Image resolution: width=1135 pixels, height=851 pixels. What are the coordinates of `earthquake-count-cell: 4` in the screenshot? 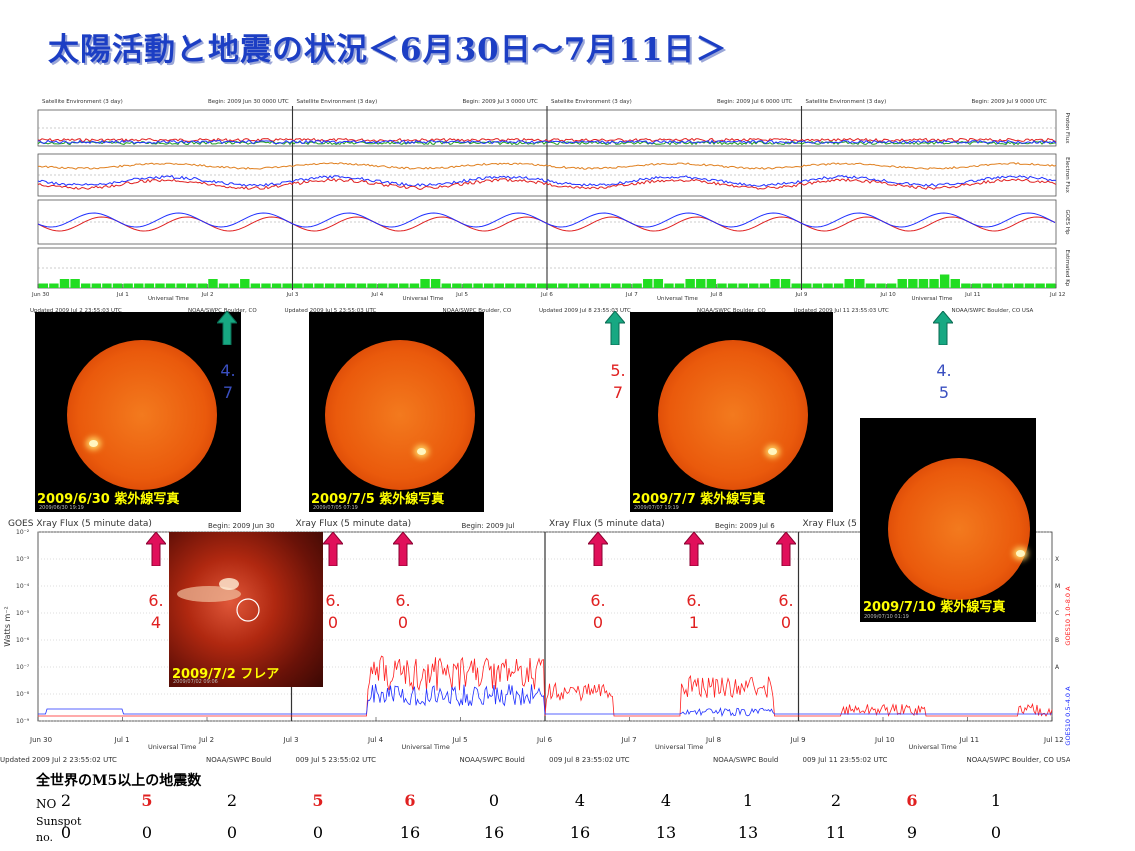 It's located at (666, 800).